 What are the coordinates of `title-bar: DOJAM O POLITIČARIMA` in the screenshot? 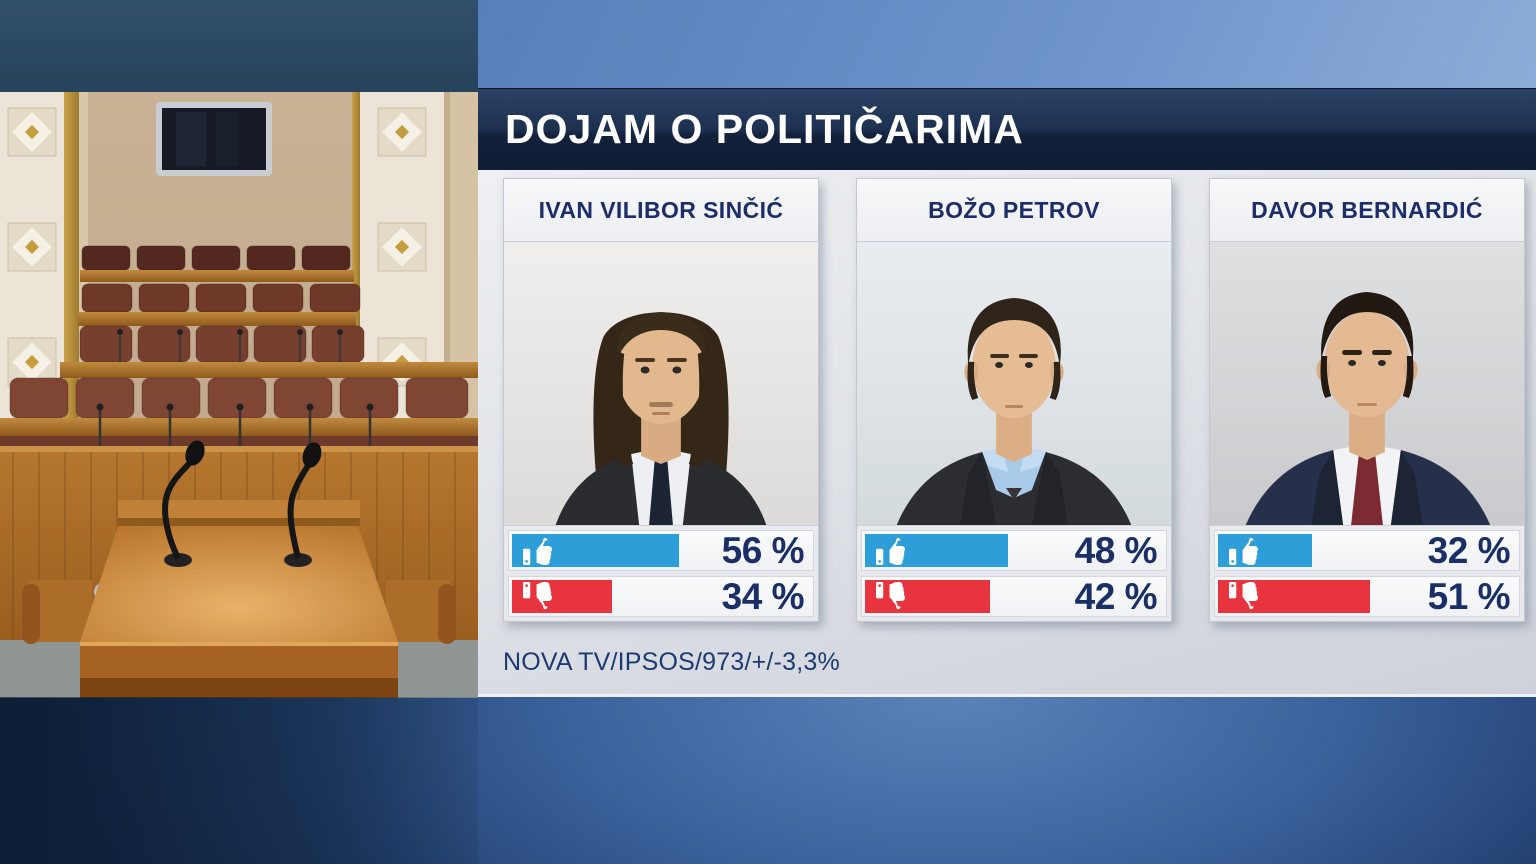 It's located at (1007, 129).